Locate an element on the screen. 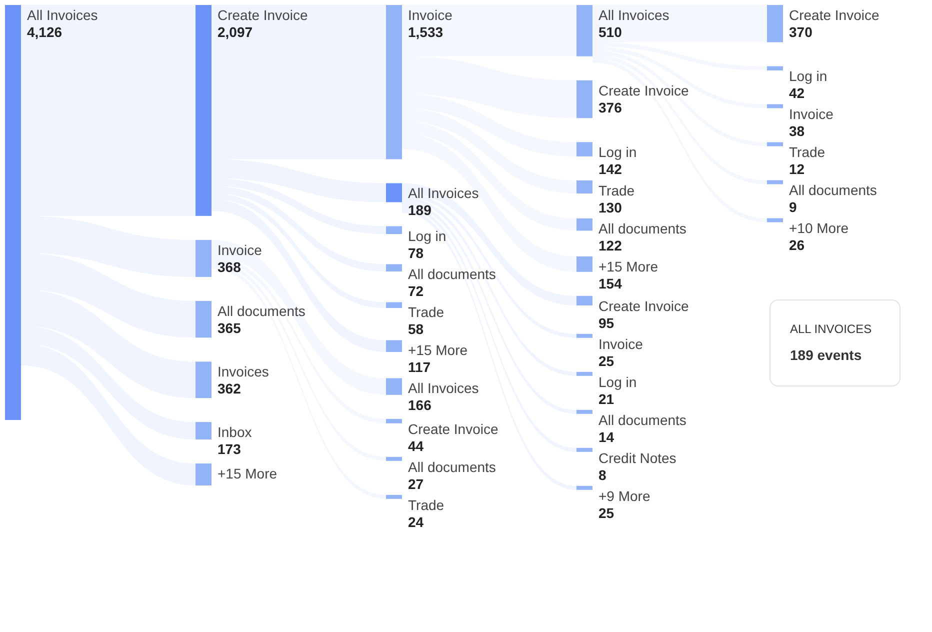 The width and height of the screenshot is (932, 632). data-label: 24 is located at coordinates (416, 522).